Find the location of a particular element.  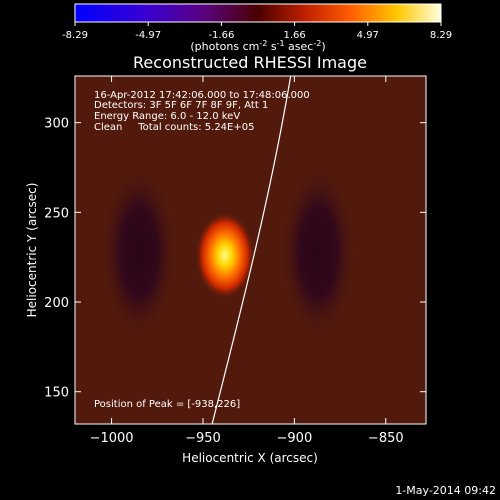

solar-limb-curve is located at coordinates (251, 250).